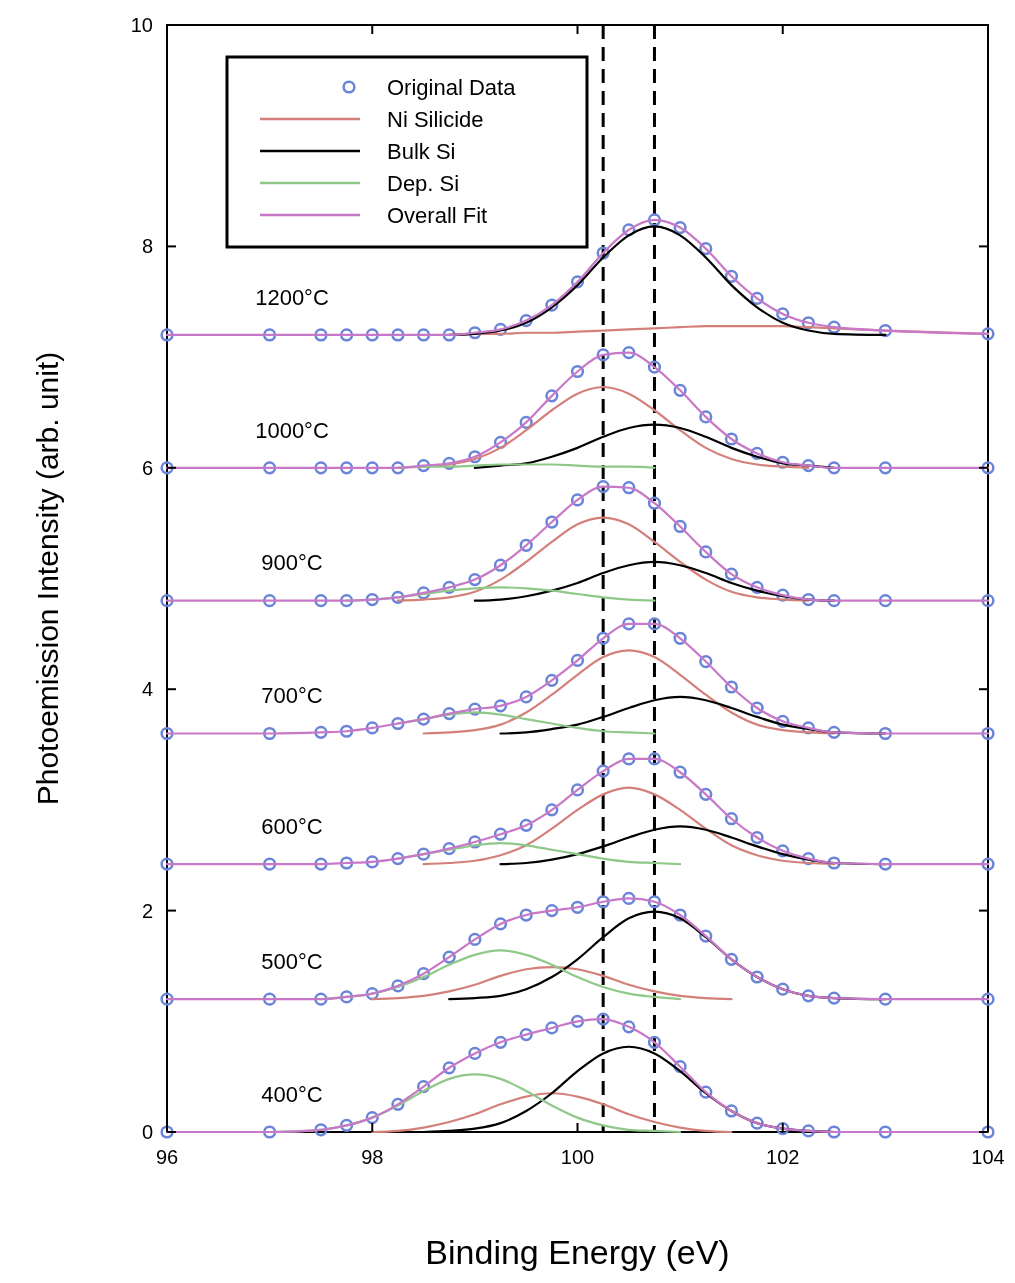 Image resolution: width=1015 pixels, height=1283 pixels. Describe the element at coordinates (452, 87) in the screenshot. I see `legend-label: Original Data` at that location.